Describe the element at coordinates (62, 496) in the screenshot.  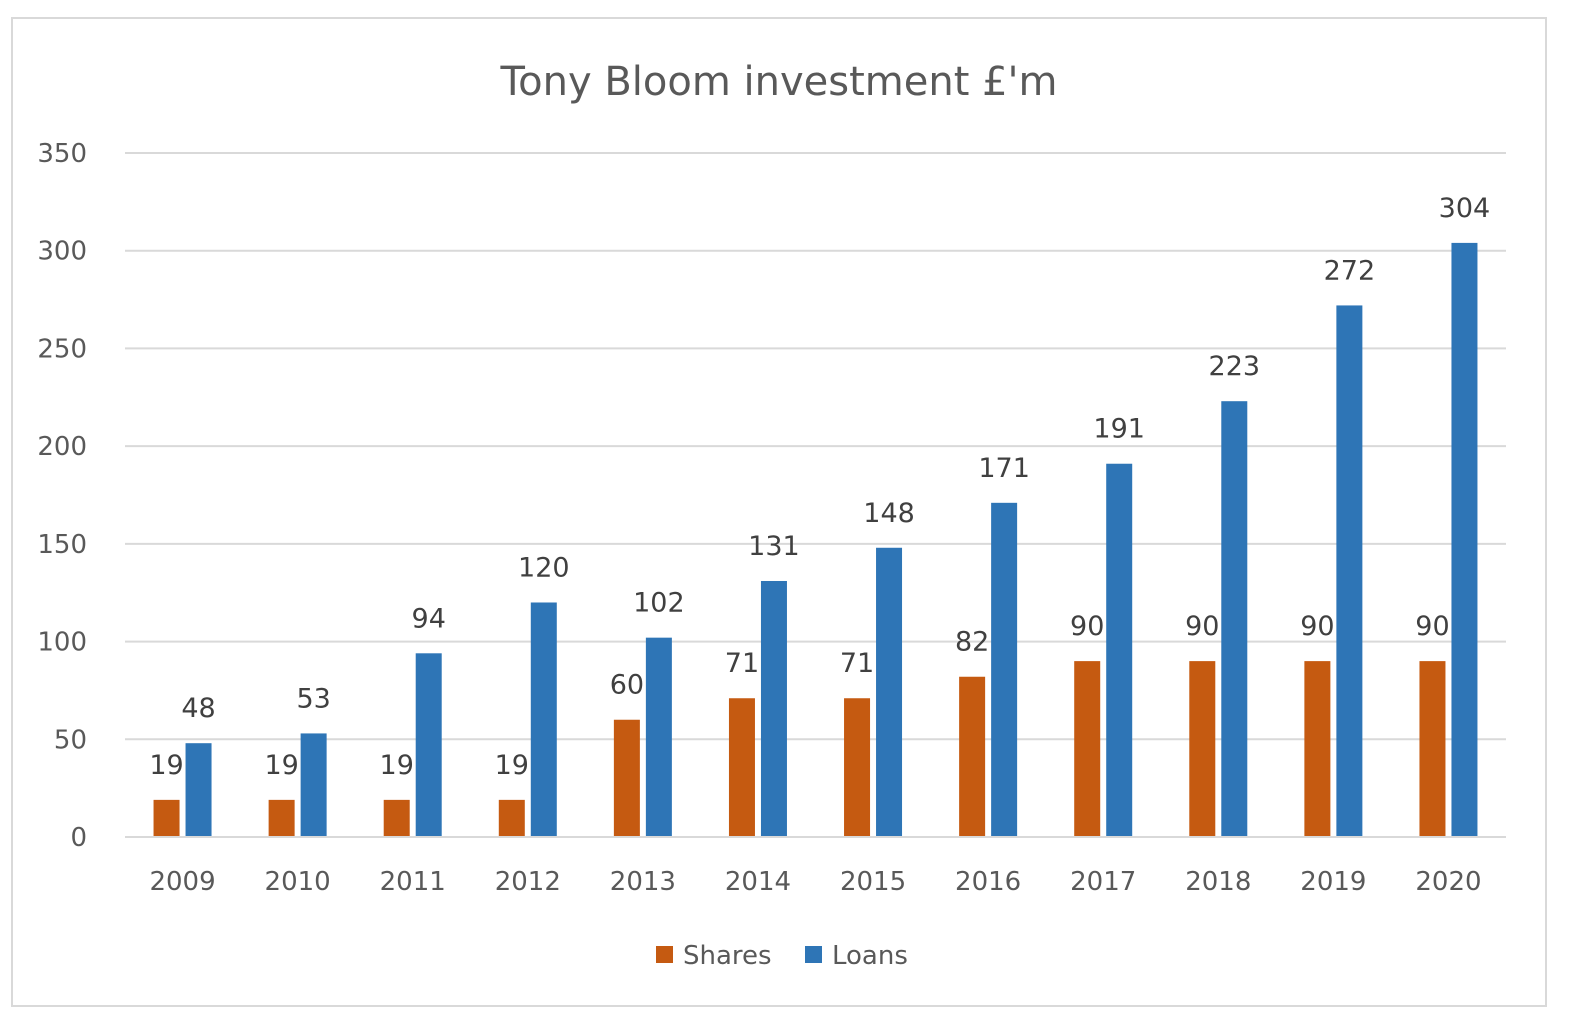
I see `y-axis-tick-labels: 0 50 100 150 200 250 300 350` at that location.